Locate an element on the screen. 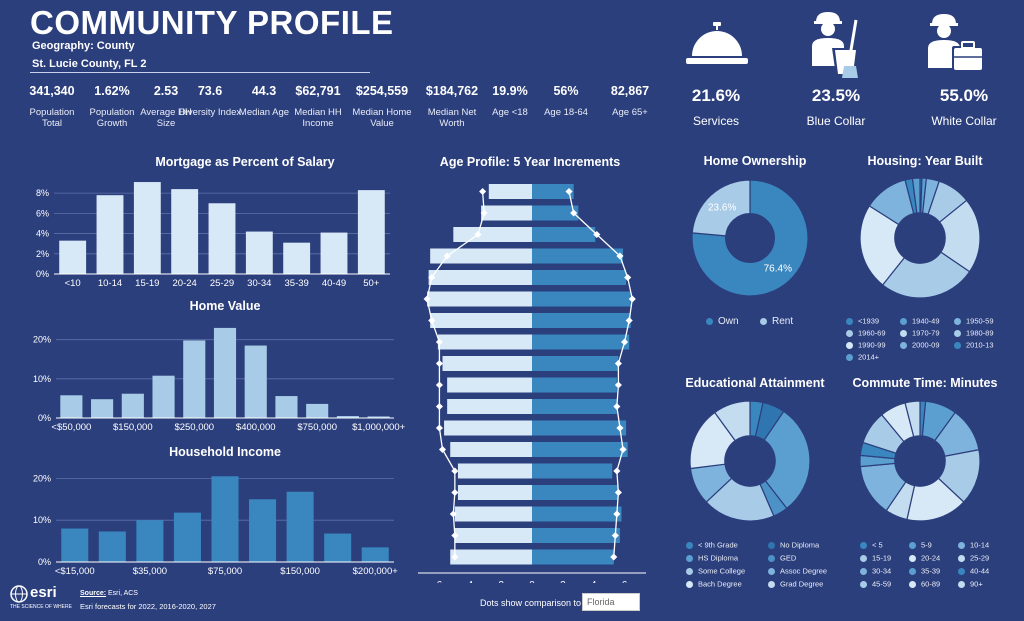 This screenshot has height=621, width=1024. legend-label: HS Diploma is located at coordinates (718, 558).